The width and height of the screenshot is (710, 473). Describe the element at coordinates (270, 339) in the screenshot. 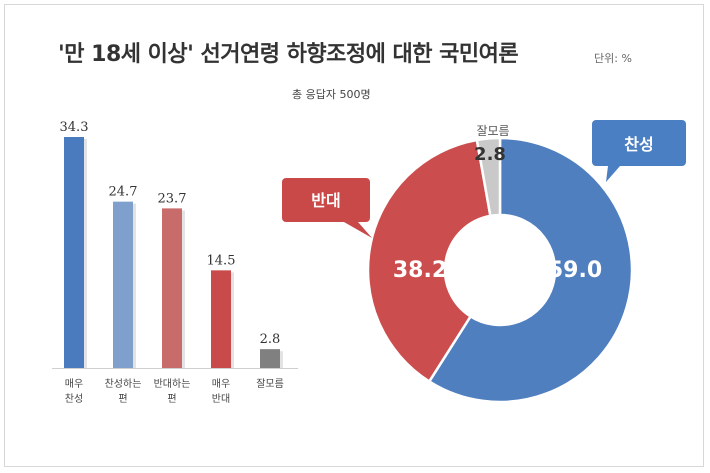

I see `bar-value-label: 2.8` at that location.